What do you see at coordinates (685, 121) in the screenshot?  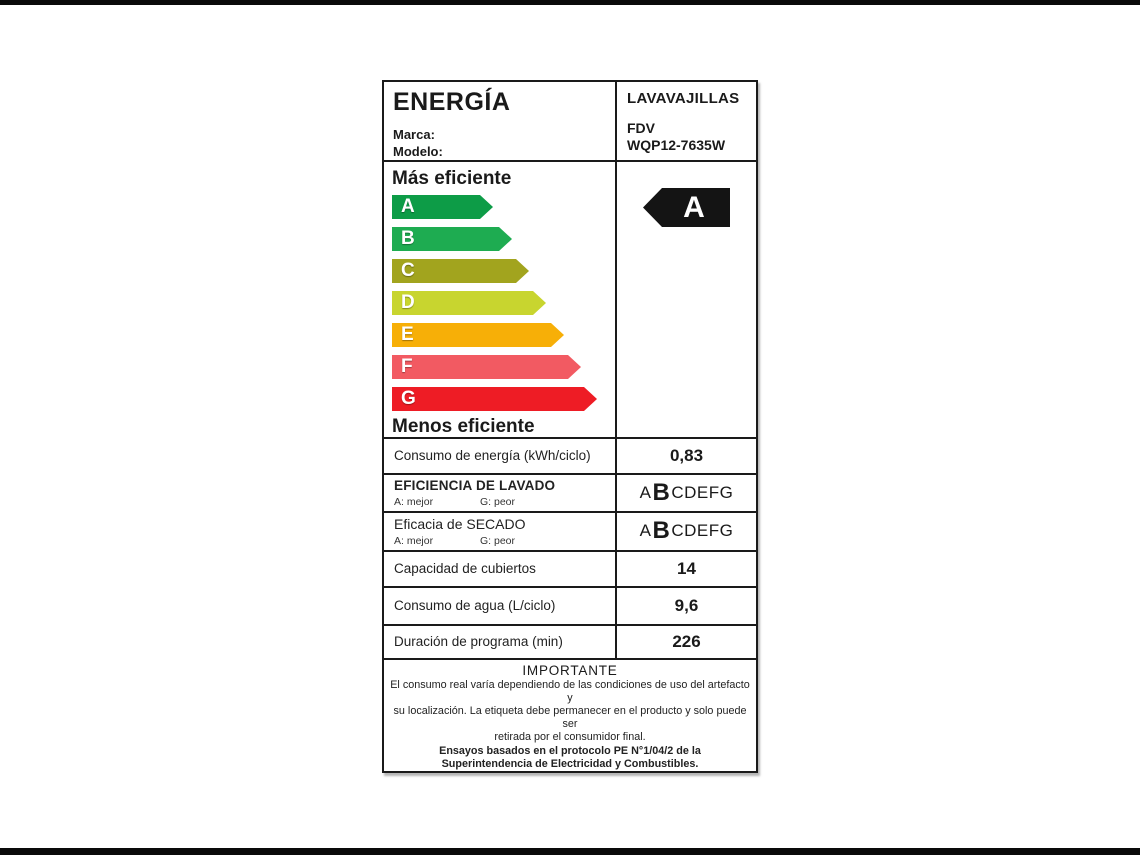 I see `header-right: LAVAVAJILLAS FDV WQP12-7635W` at bounding box center [685, 121].